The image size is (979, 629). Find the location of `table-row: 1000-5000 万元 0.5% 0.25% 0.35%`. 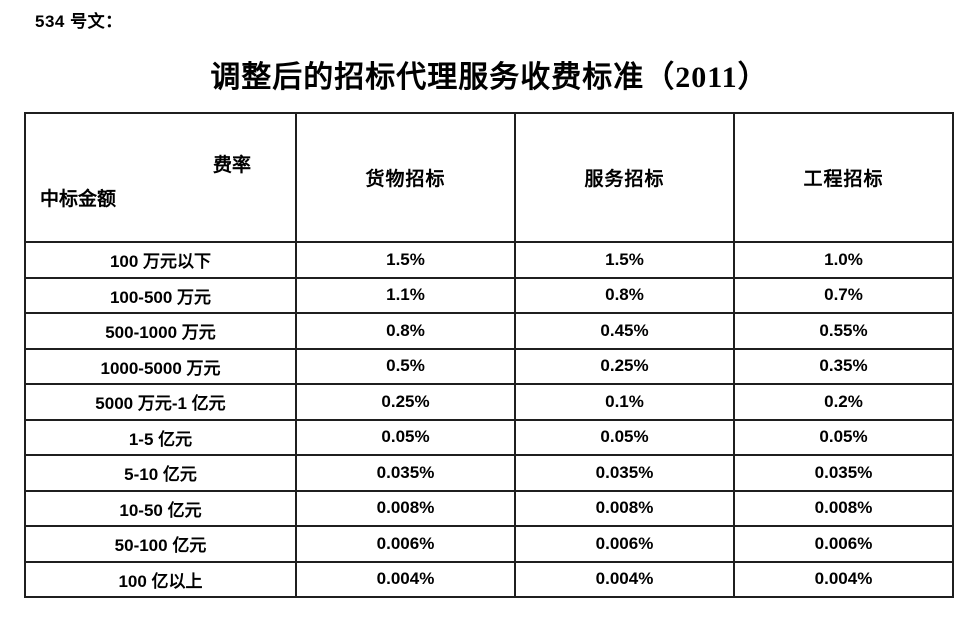

table-row: 1000-5000 万元 0.5% 0.25% 0.35% is located at coordinates (489, 366).